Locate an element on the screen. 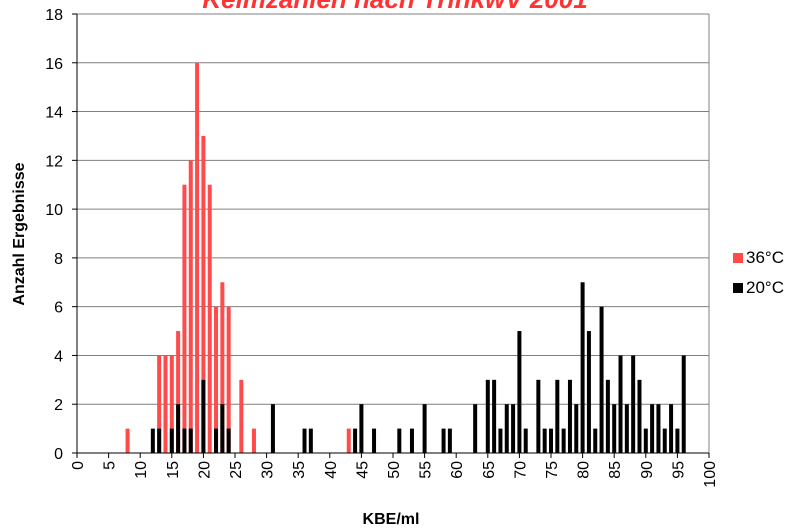 This screenshot has width=800, height=532. x-tick-label: 70 is located at coordinates (520, 470).